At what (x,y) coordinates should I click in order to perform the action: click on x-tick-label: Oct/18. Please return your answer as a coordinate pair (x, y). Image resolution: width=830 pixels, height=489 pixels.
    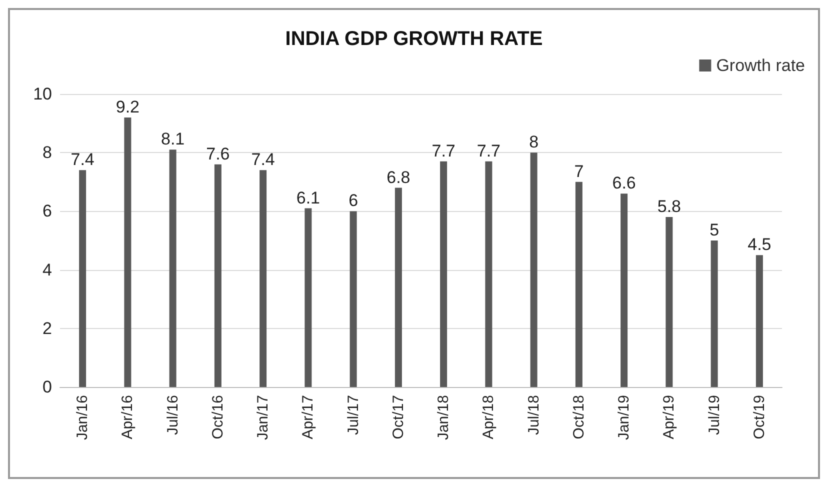
    Looking at the image, I should click on (579, 417).